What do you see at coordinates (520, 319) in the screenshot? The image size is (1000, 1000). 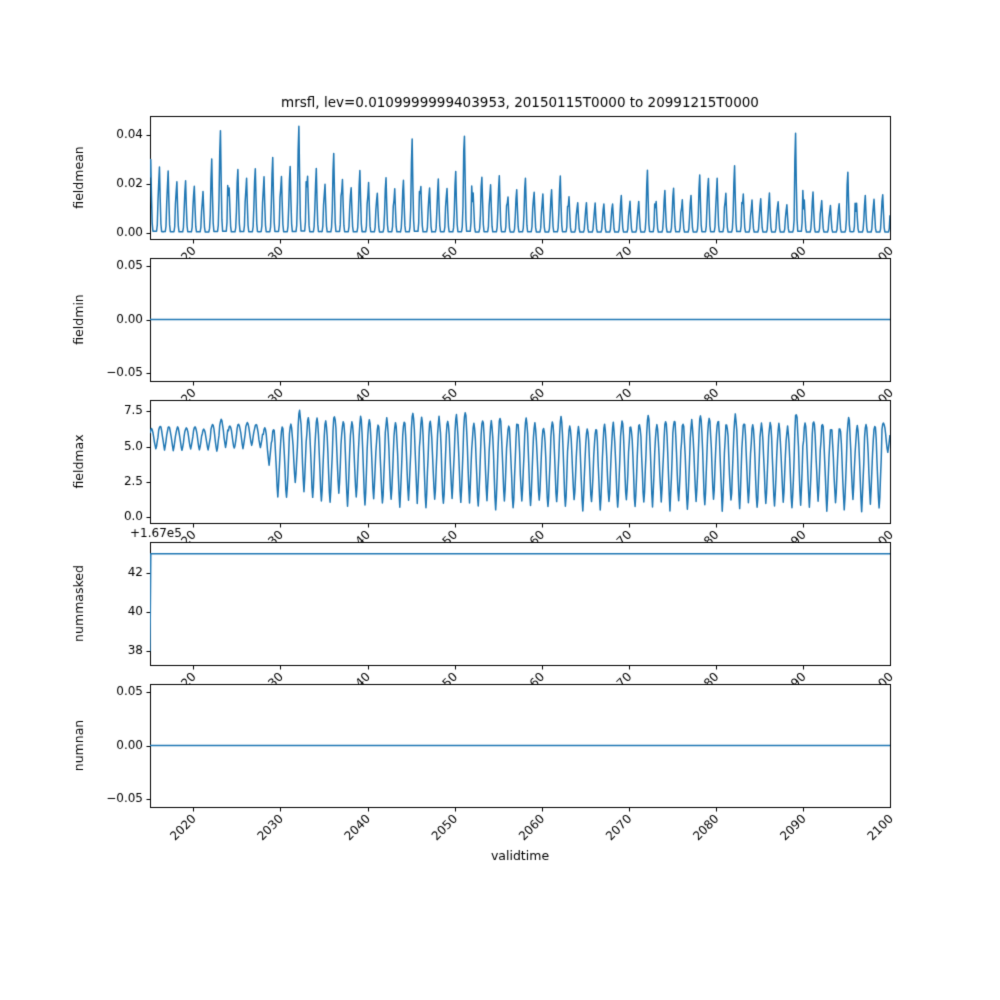 I see `plot-area-fieldmin` at bounding box center [520, 319].